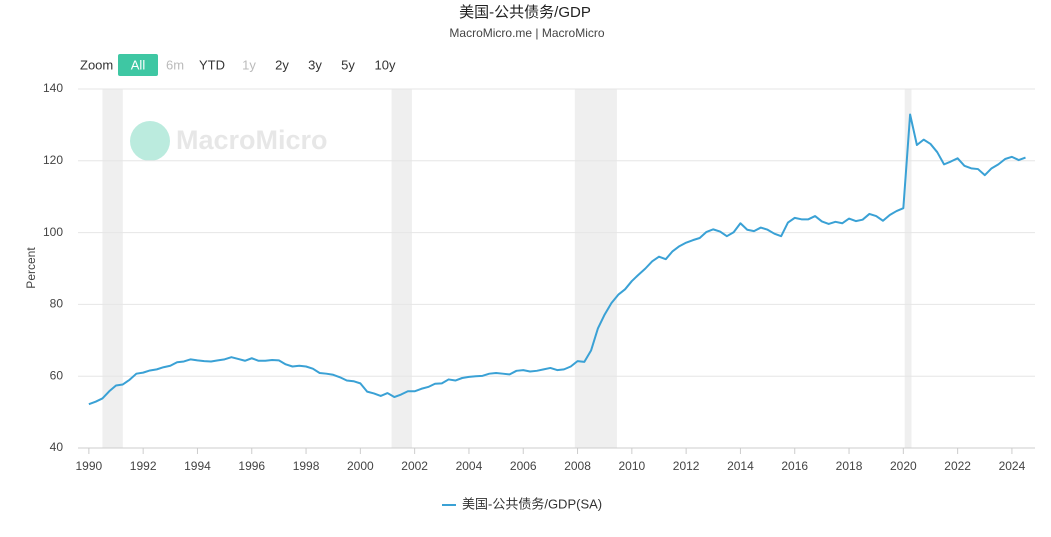  I want to click on zoom-button-label: 3y, so click(315, 64).